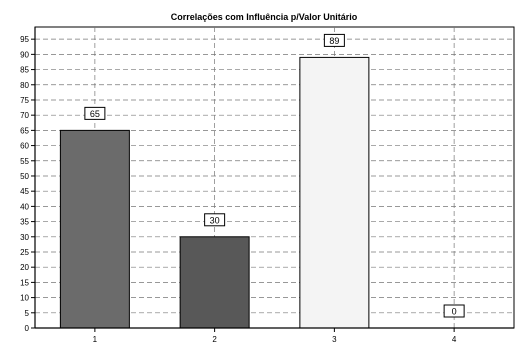 The image size is (516, 343). What do you see at coordinates (24, 85) in the screenshot?
I see `y-tick-label: 80` at bounding box center [24, 85].